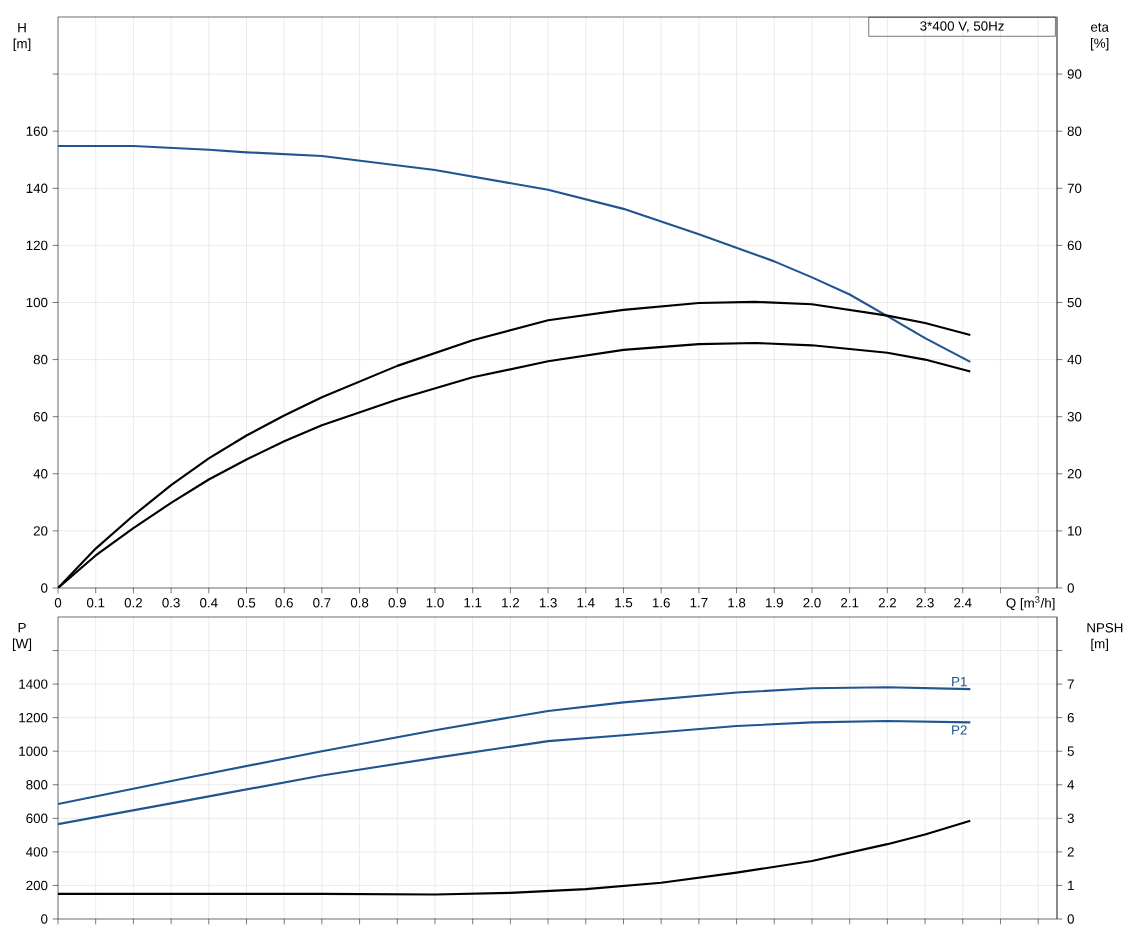  I want to click on x-tick-label: 2.2, so click(887, 603).